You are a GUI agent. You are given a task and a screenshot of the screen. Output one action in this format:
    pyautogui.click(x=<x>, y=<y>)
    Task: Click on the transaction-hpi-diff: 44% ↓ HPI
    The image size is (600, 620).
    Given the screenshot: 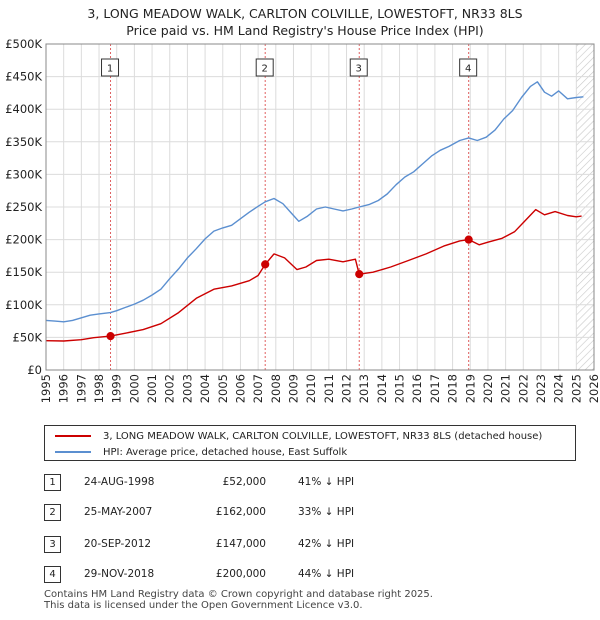 What is the action you would take?
    pyautogui.click(x=326, y=574)
    